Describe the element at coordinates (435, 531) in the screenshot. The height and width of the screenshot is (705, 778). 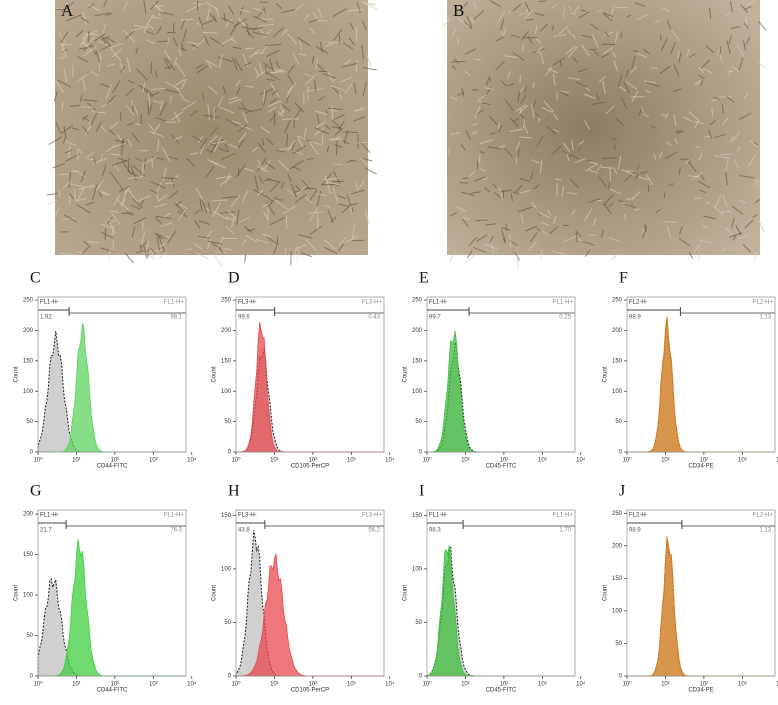
I see `gate-left-value: 98.3` at that location.